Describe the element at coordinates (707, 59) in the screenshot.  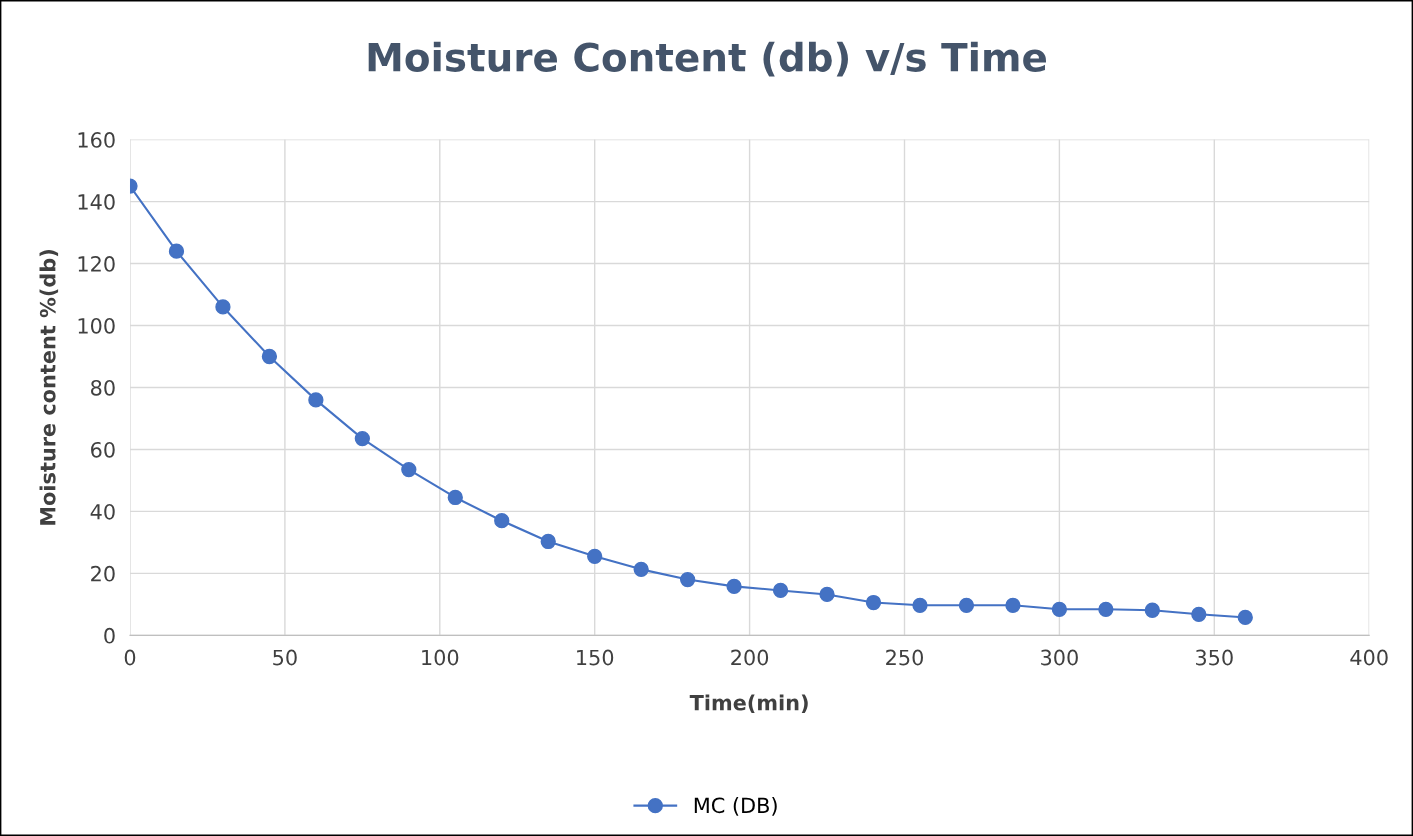
I see `chart-title: Moisture Content (db) v/s Time` at that location.